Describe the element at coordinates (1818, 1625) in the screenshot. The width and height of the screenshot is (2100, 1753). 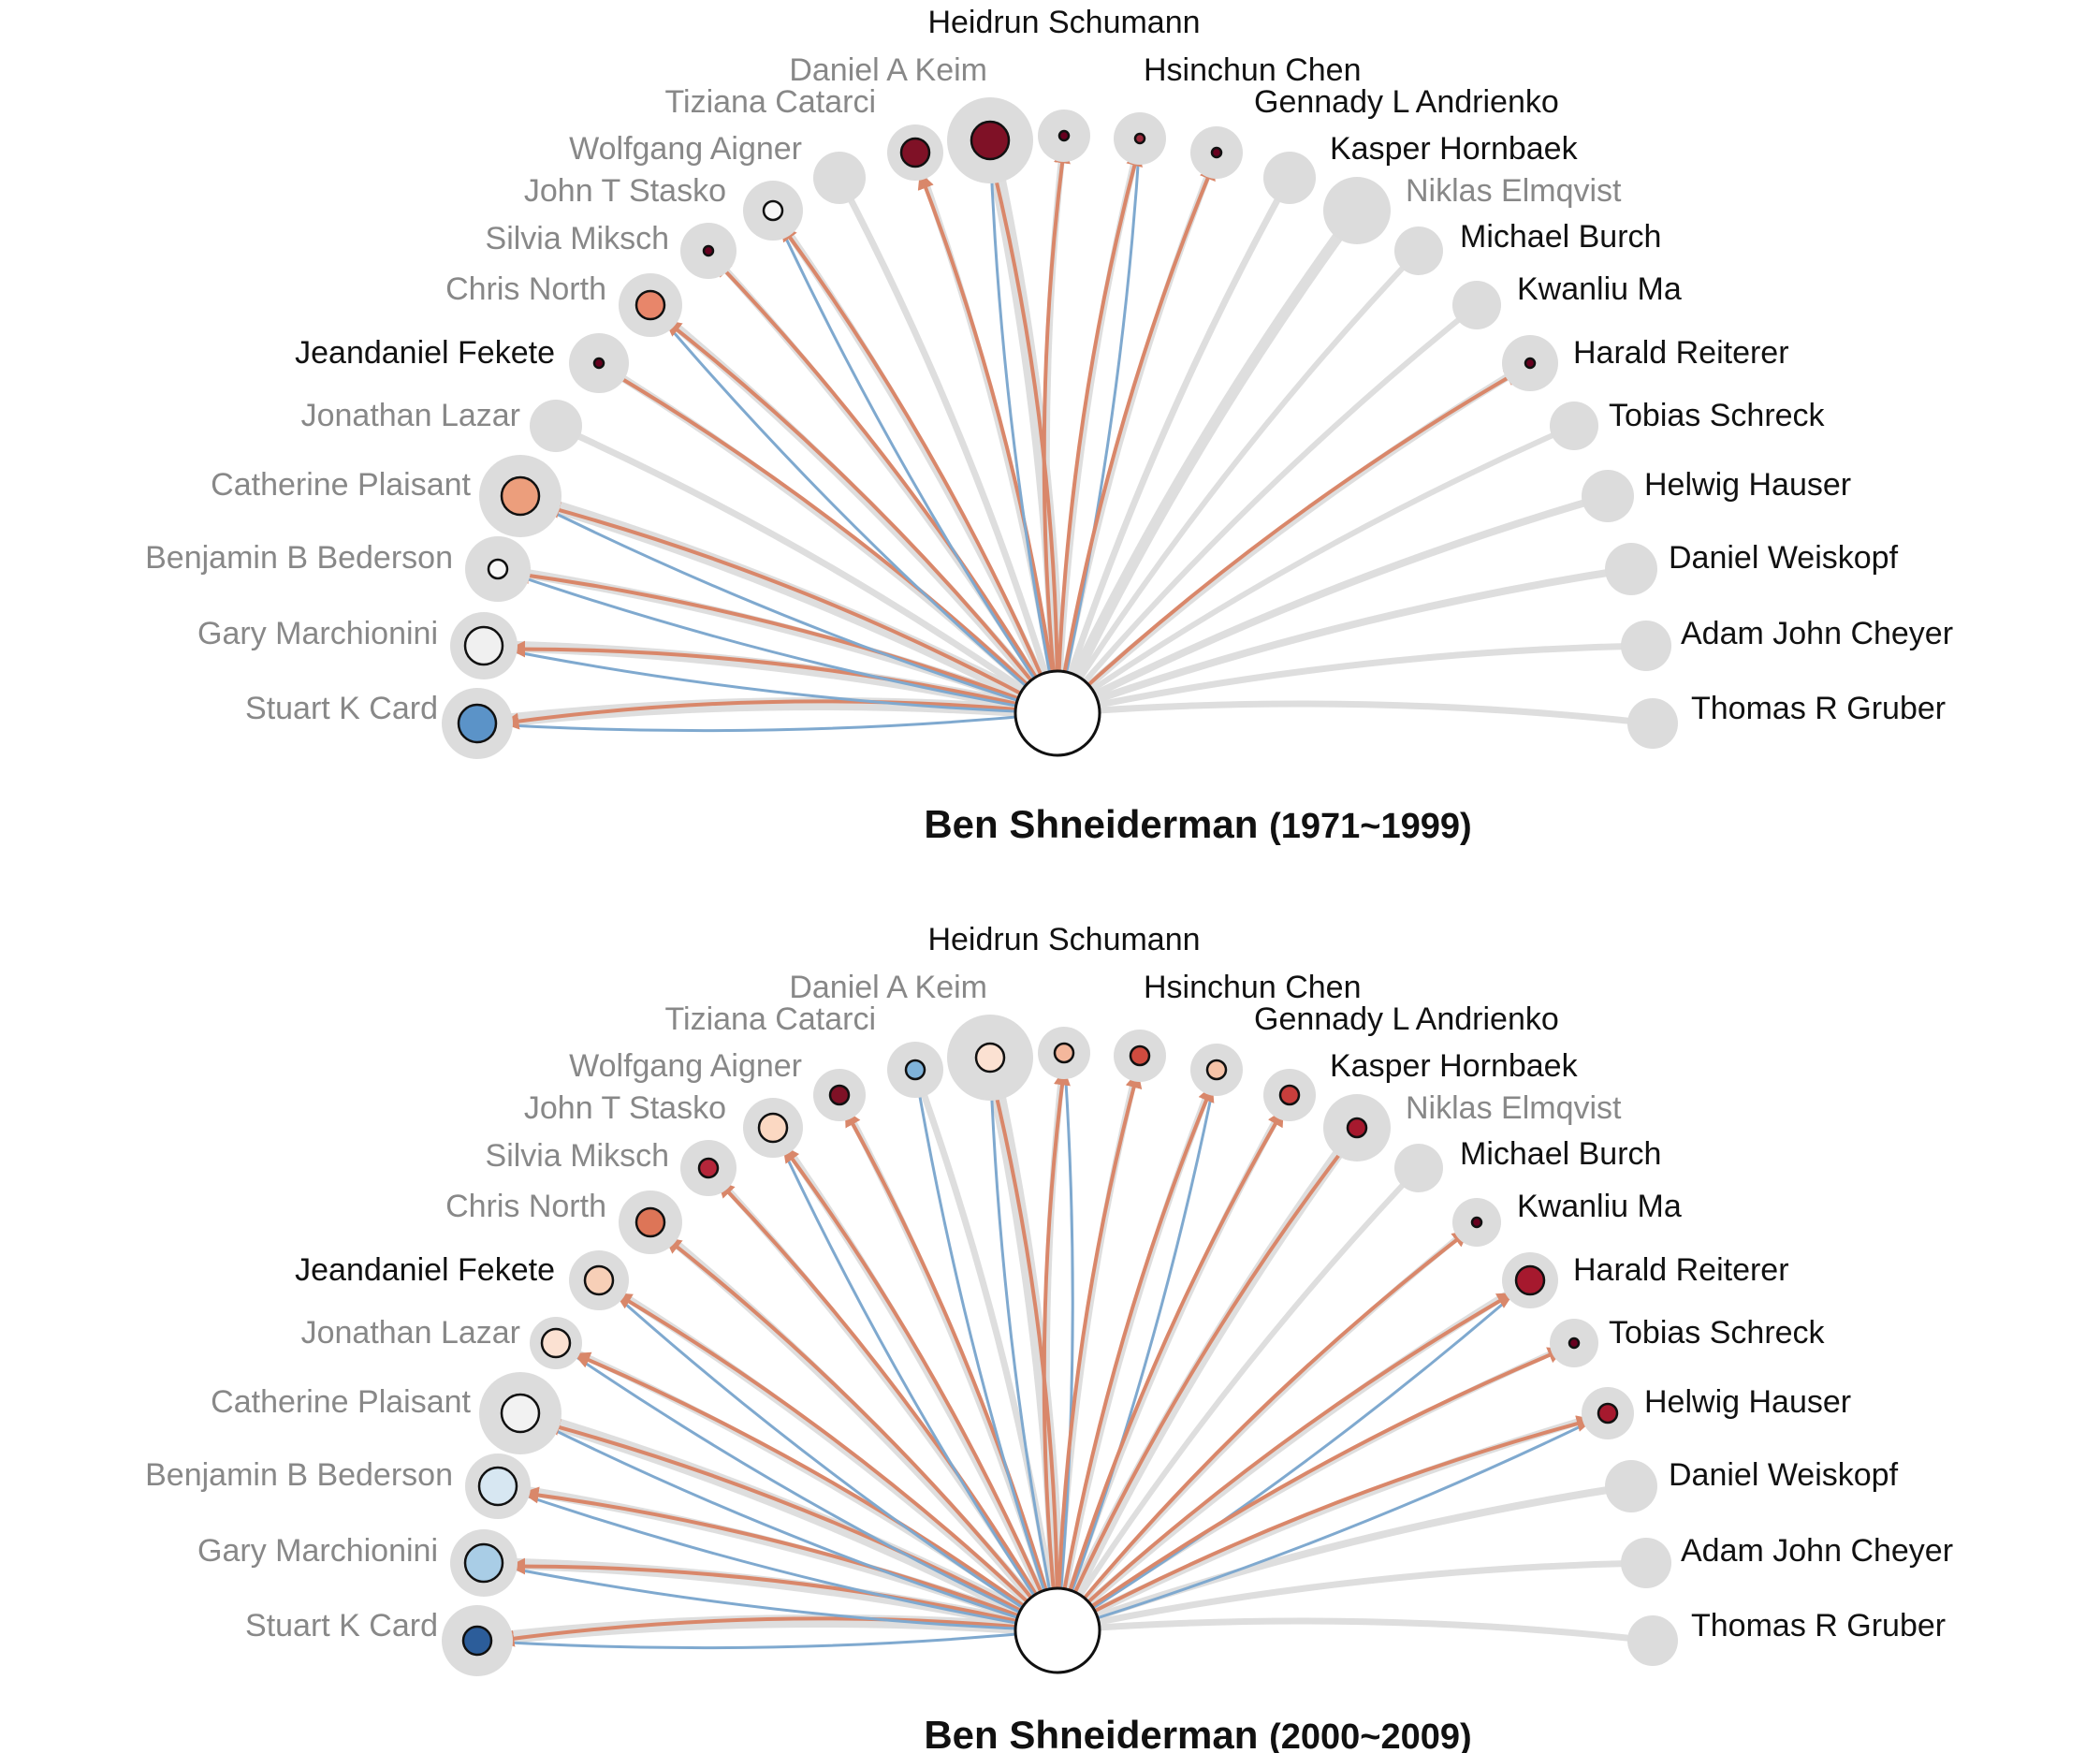
I see `author-label-thomas-r-gruber: Thomas R Gruber` at that location.